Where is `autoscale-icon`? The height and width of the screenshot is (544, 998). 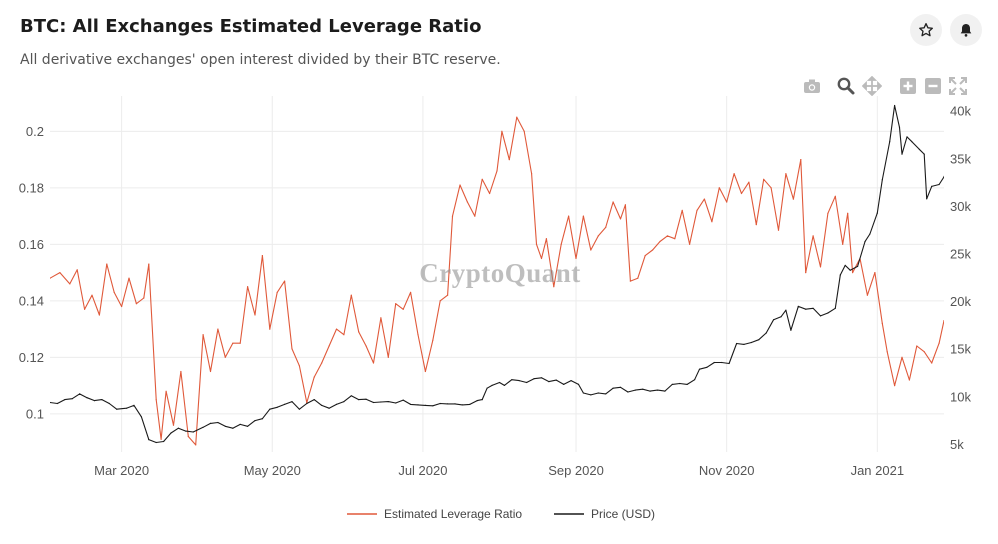 autoscale-icon is located at coordinates (958, 86).